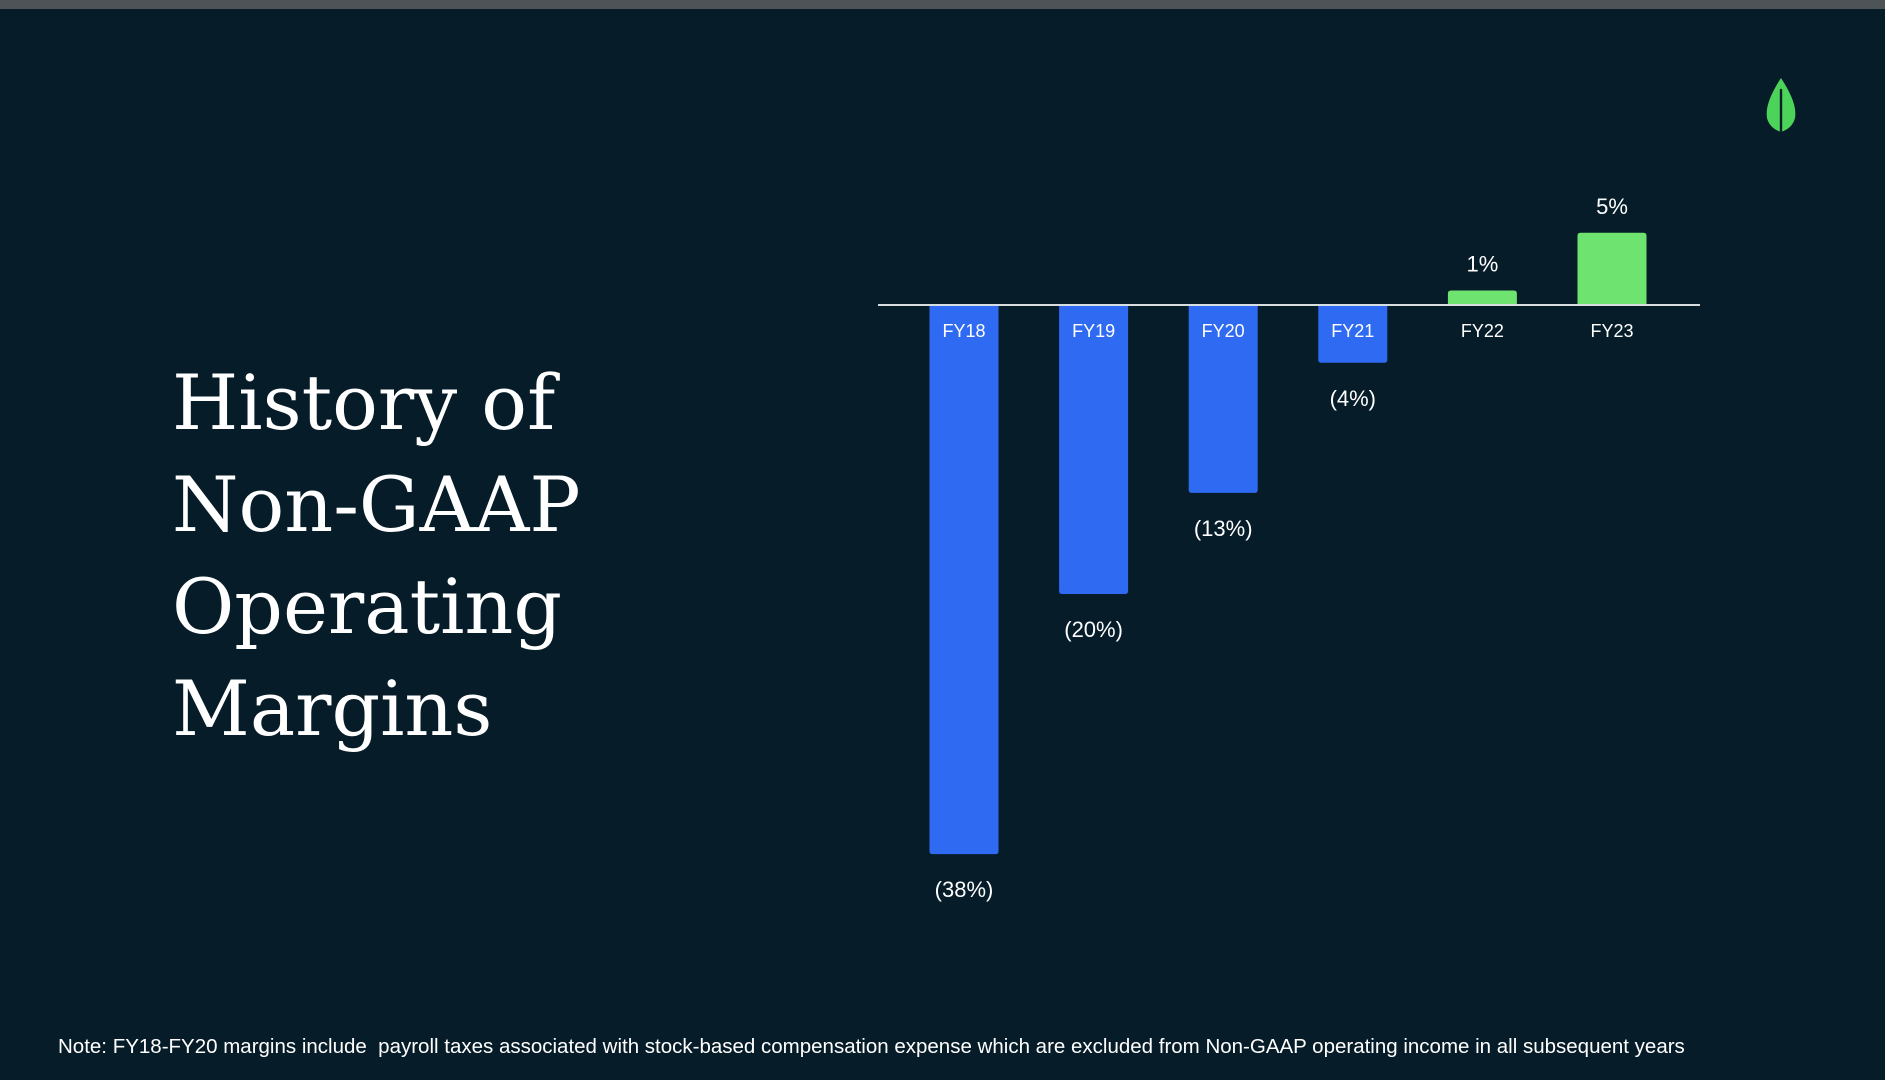  I want to click on bar-fy23, so click(1612, 268).